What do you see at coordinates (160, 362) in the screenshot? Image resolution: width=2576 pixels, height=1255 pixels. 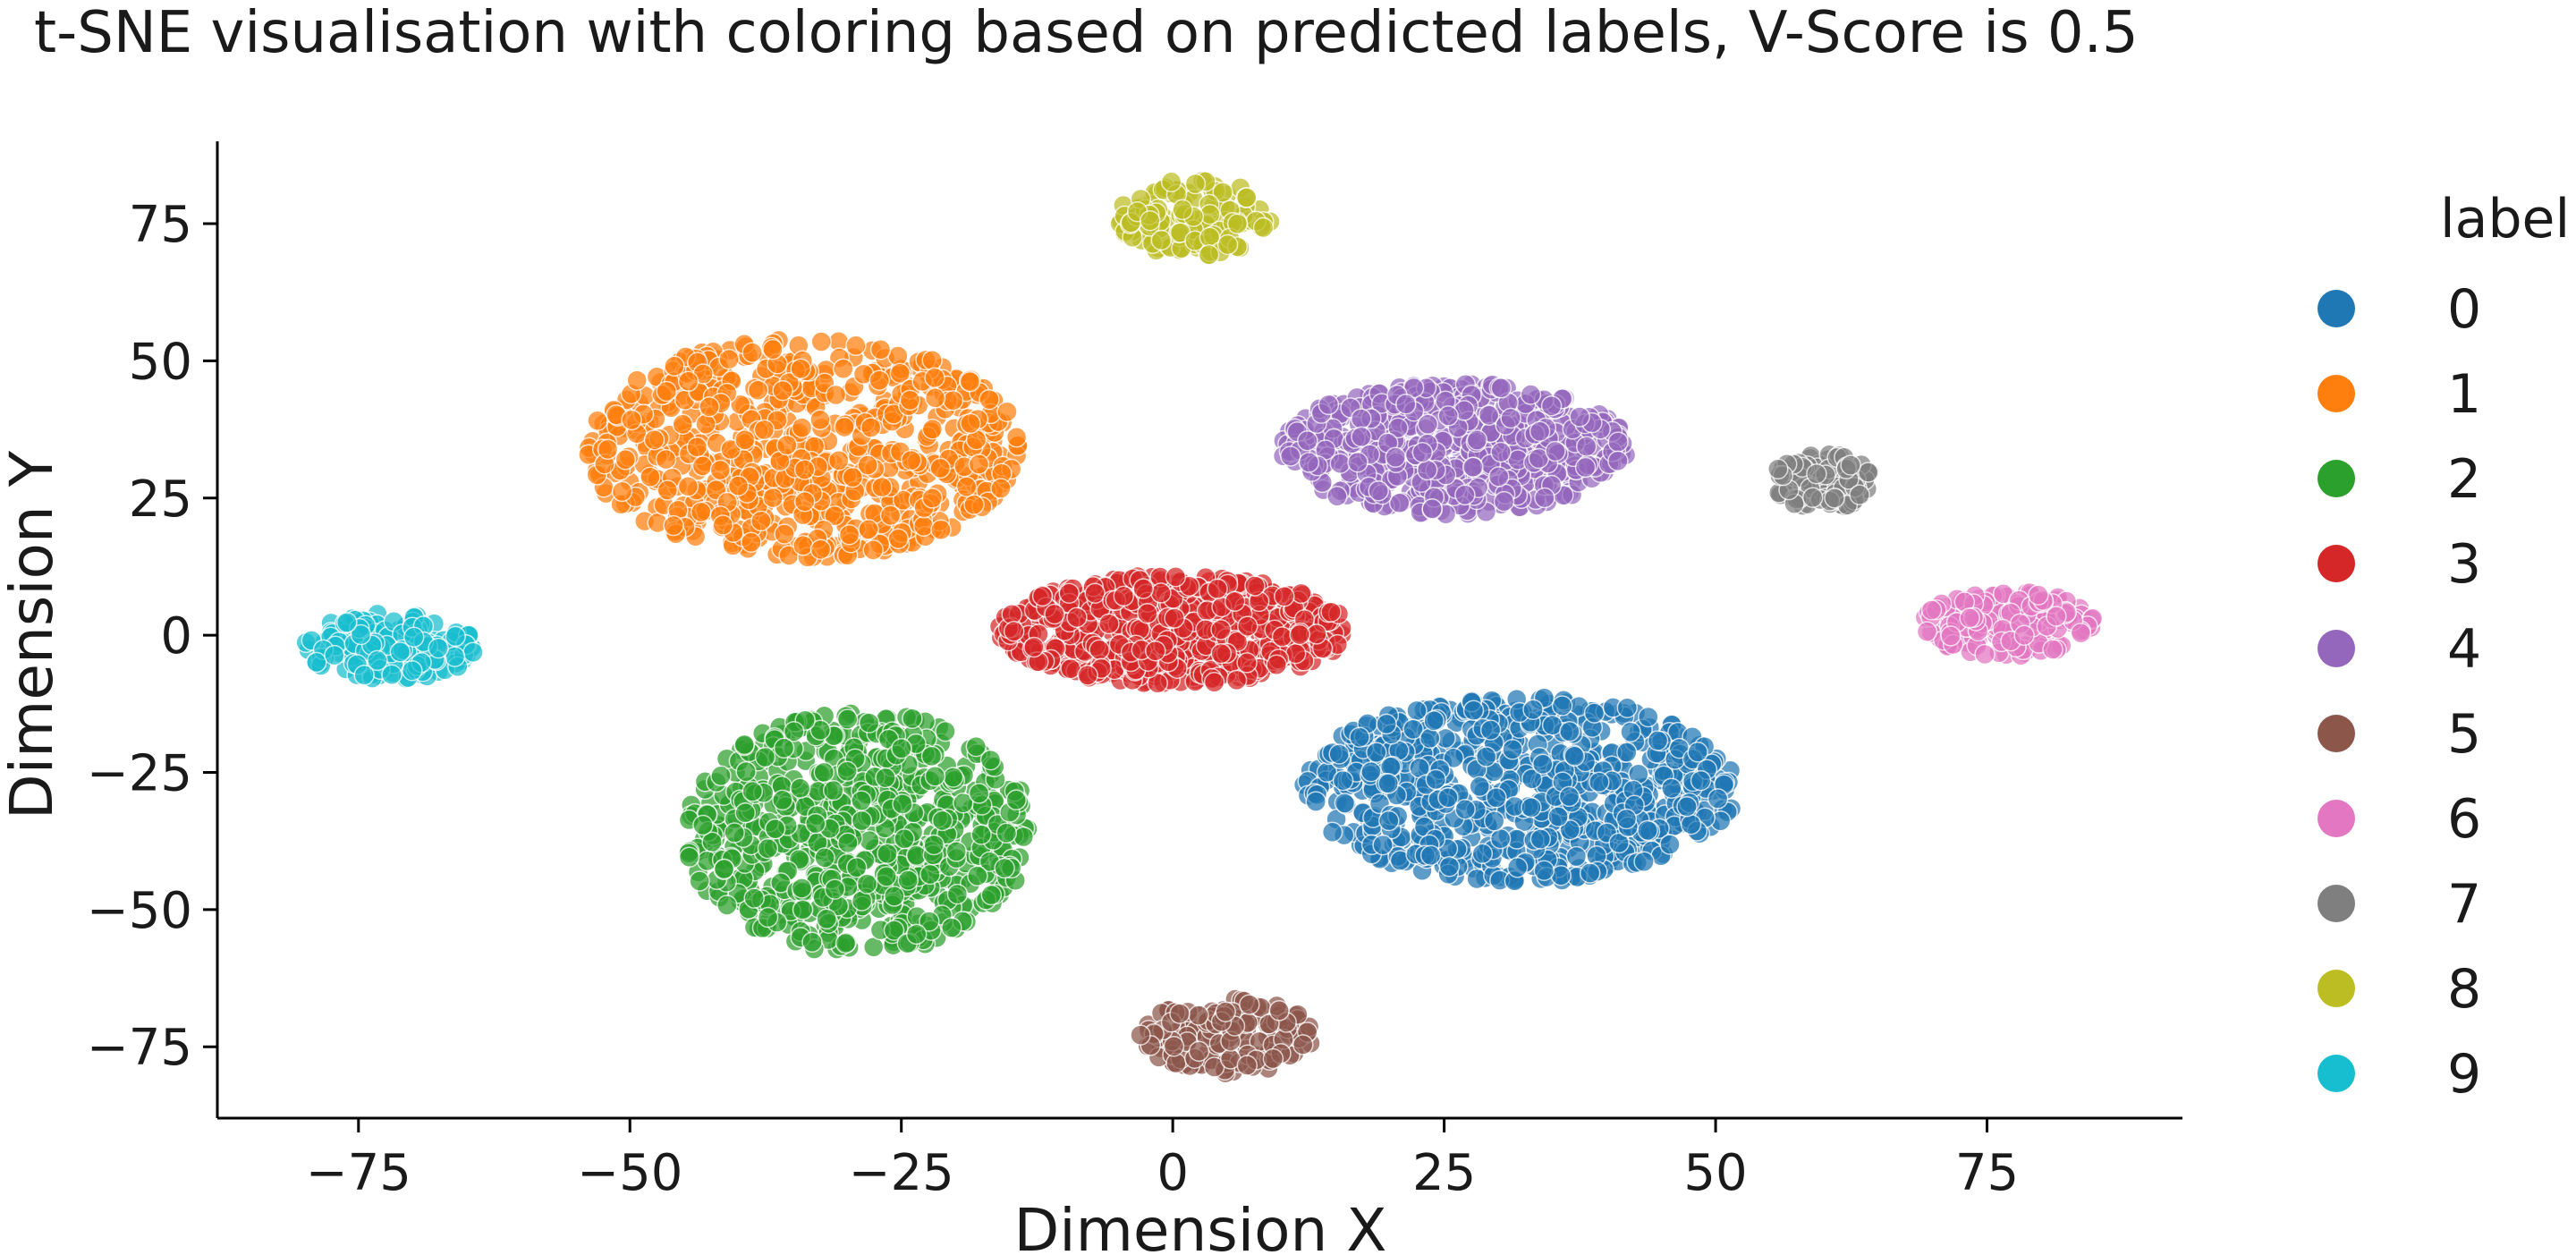 I see `y-tick-label: 50` at bounding box center [160, 362].